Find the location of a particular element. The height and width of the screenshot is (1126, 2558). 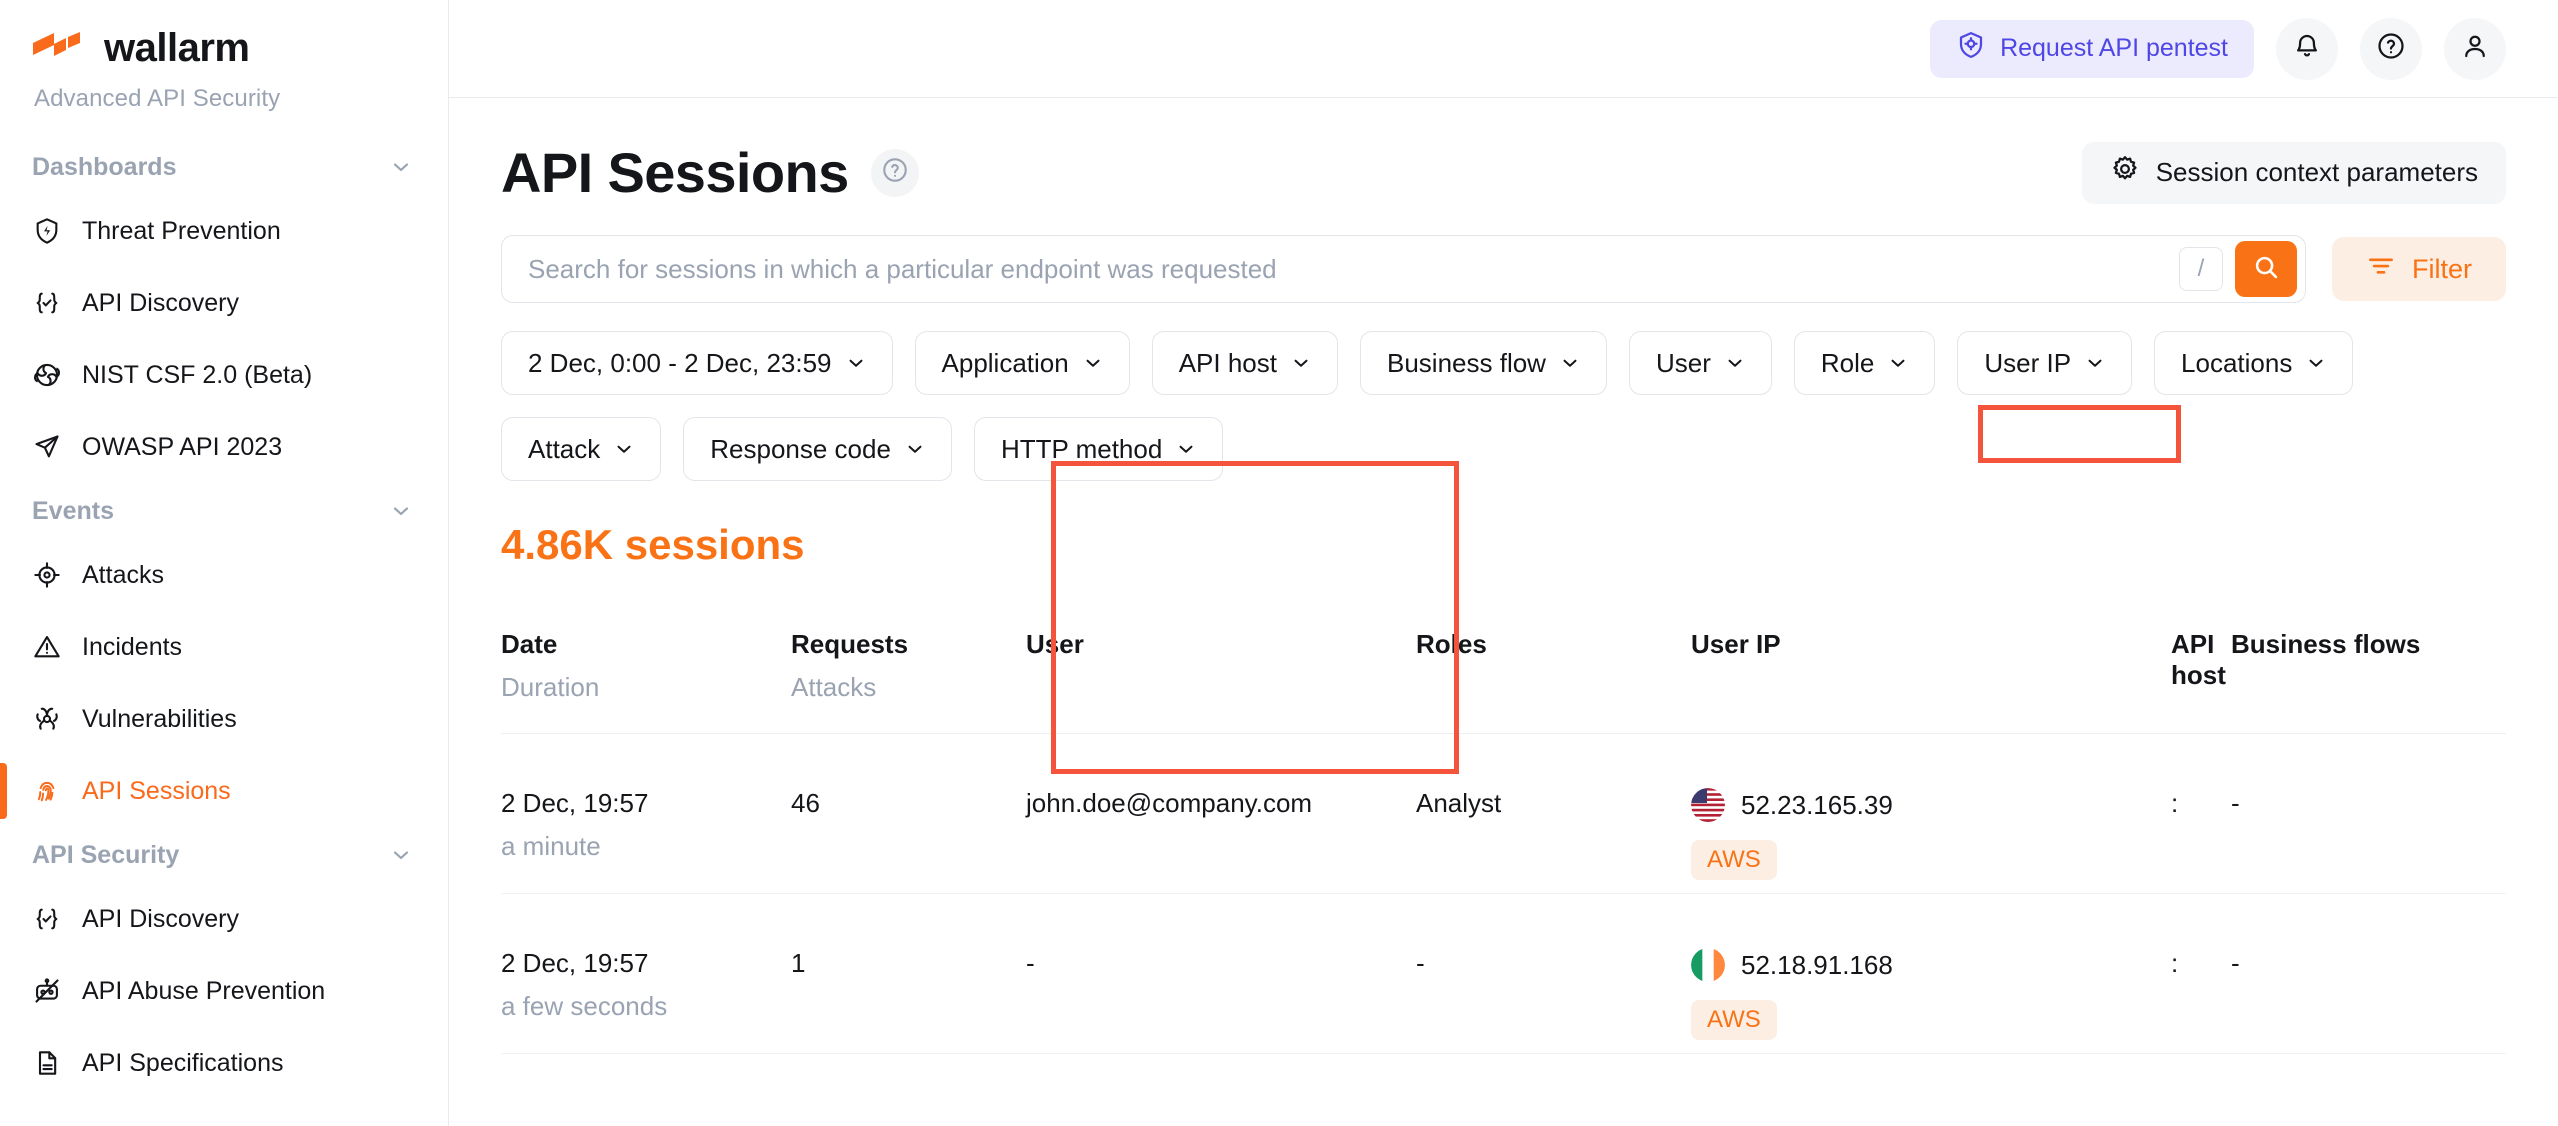

filter-chip-label: Application is located at coordinates (1005, 362).